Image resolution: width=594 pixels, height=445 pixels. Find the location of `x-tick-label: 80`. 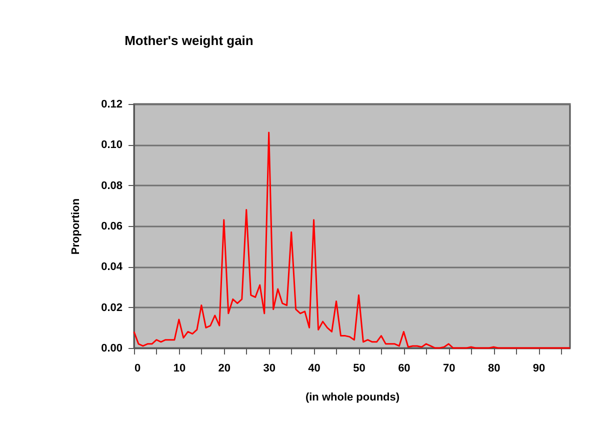

x-tick-label: 80 is located at coordinates (494, 368).